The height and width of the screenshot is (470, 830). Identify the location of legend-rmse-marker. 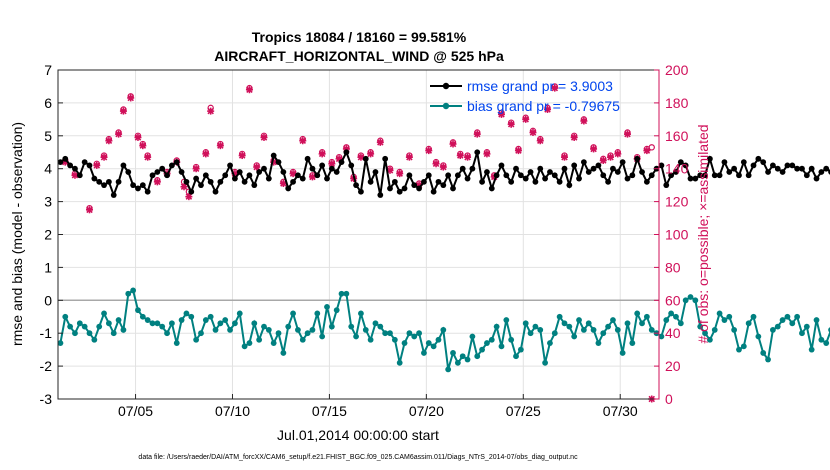
(446, 86).